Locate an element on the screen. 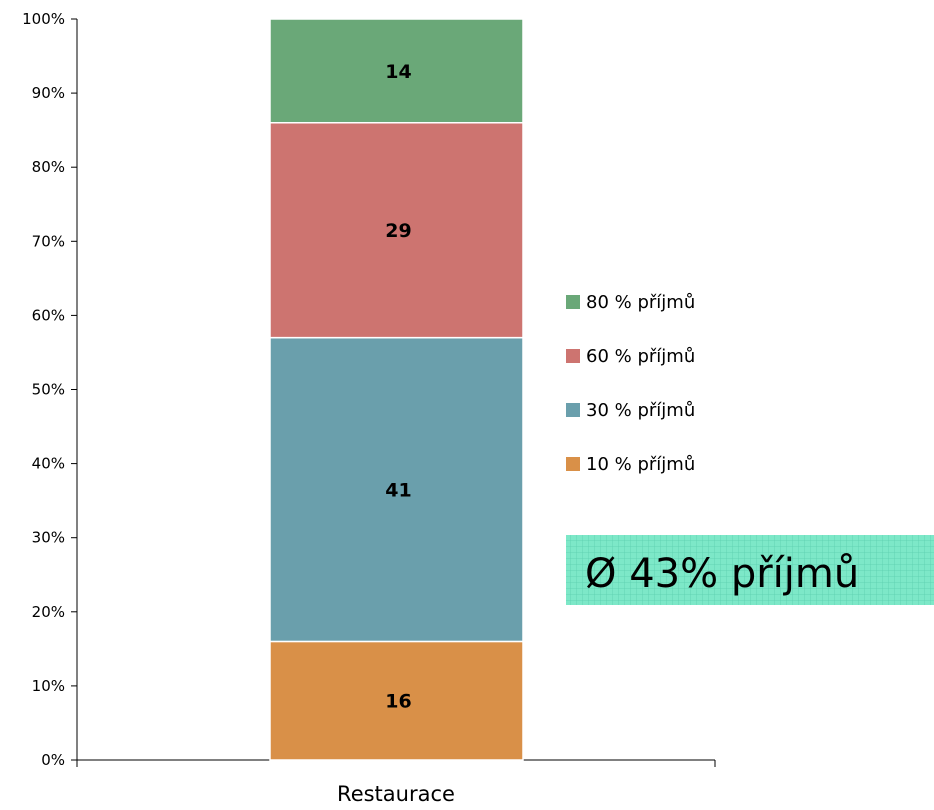 This screenshot has width=934, height=810. y-tick-label: 60% is located at coordinates (48, 315).